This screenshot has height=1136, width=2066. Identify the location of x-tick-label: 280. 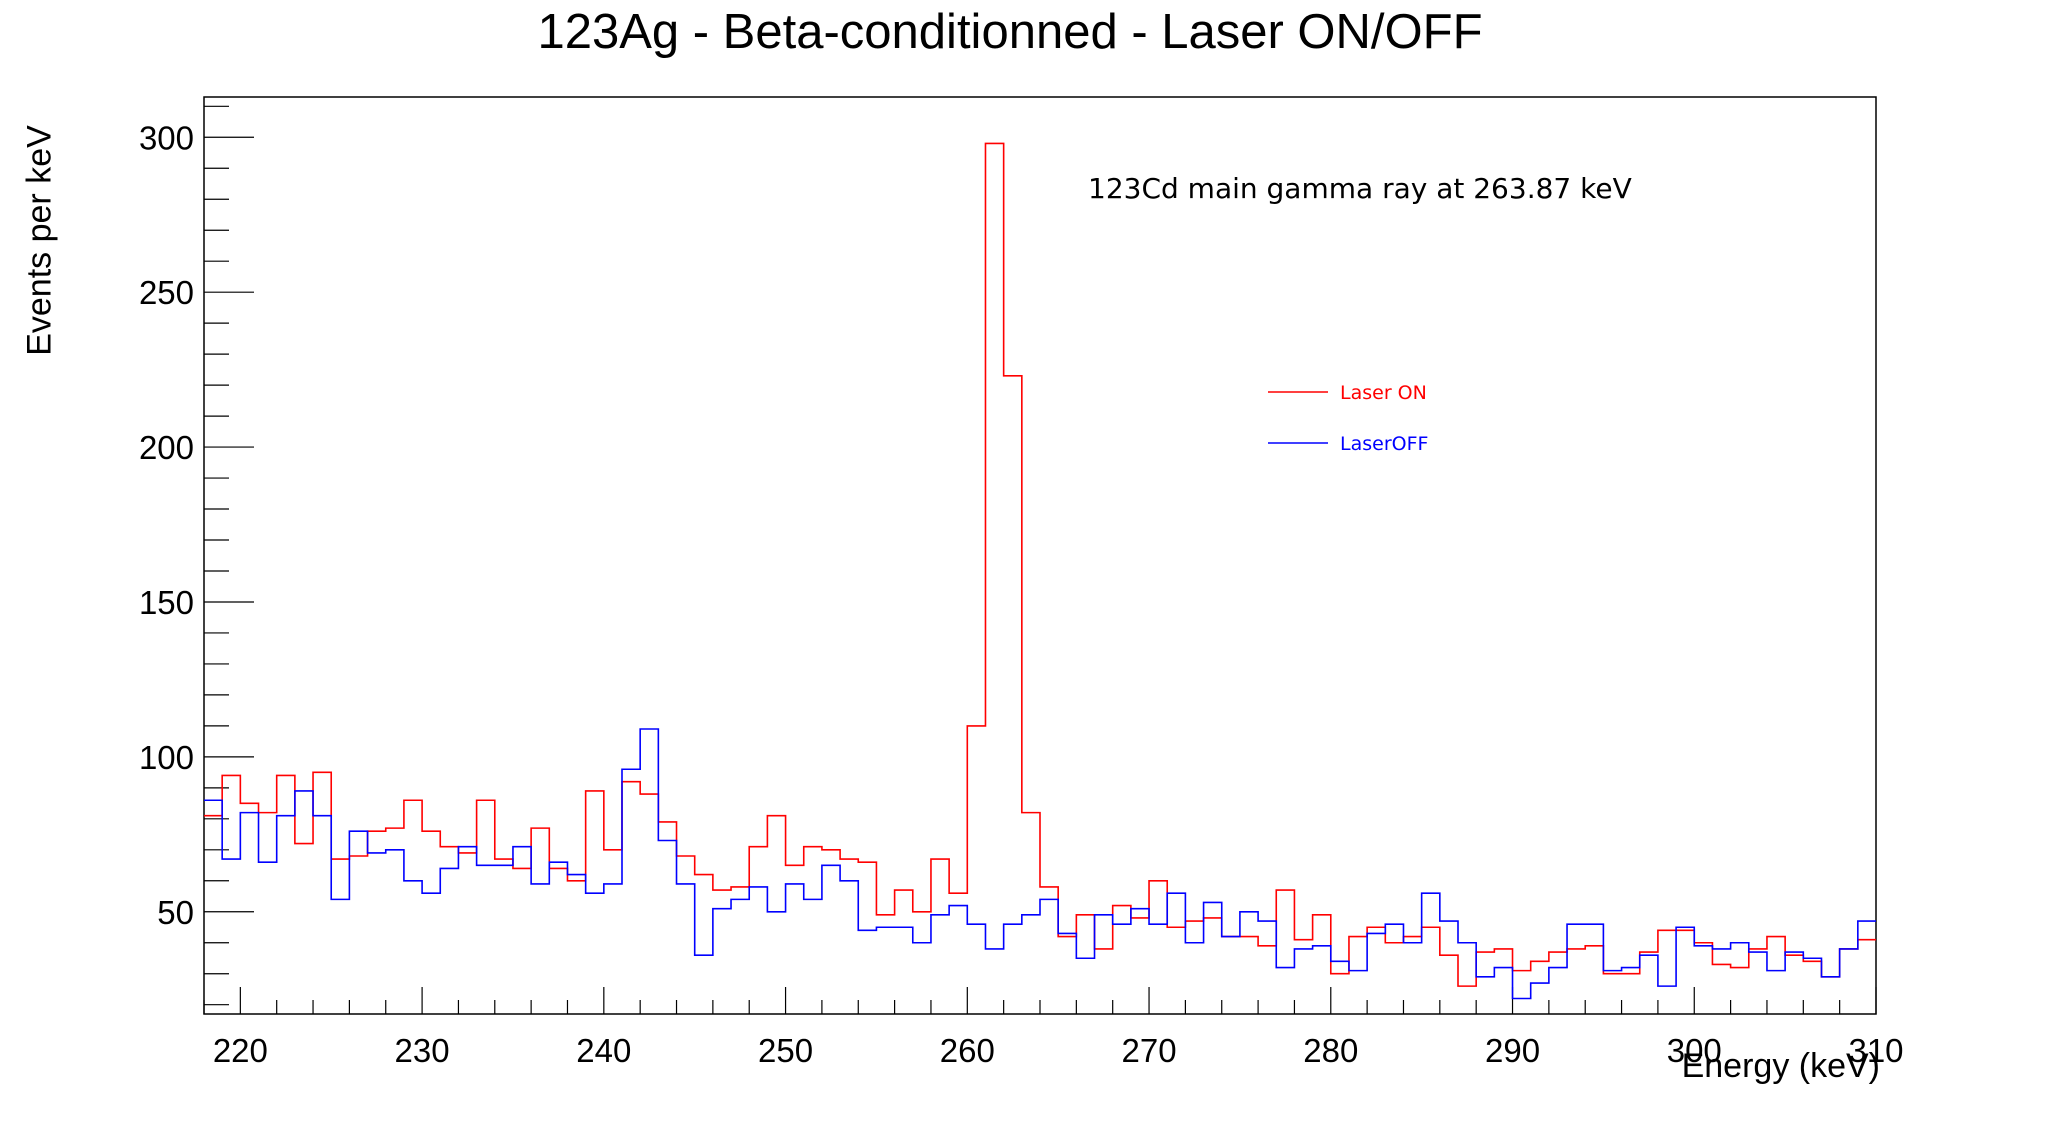
(1330, 1050).